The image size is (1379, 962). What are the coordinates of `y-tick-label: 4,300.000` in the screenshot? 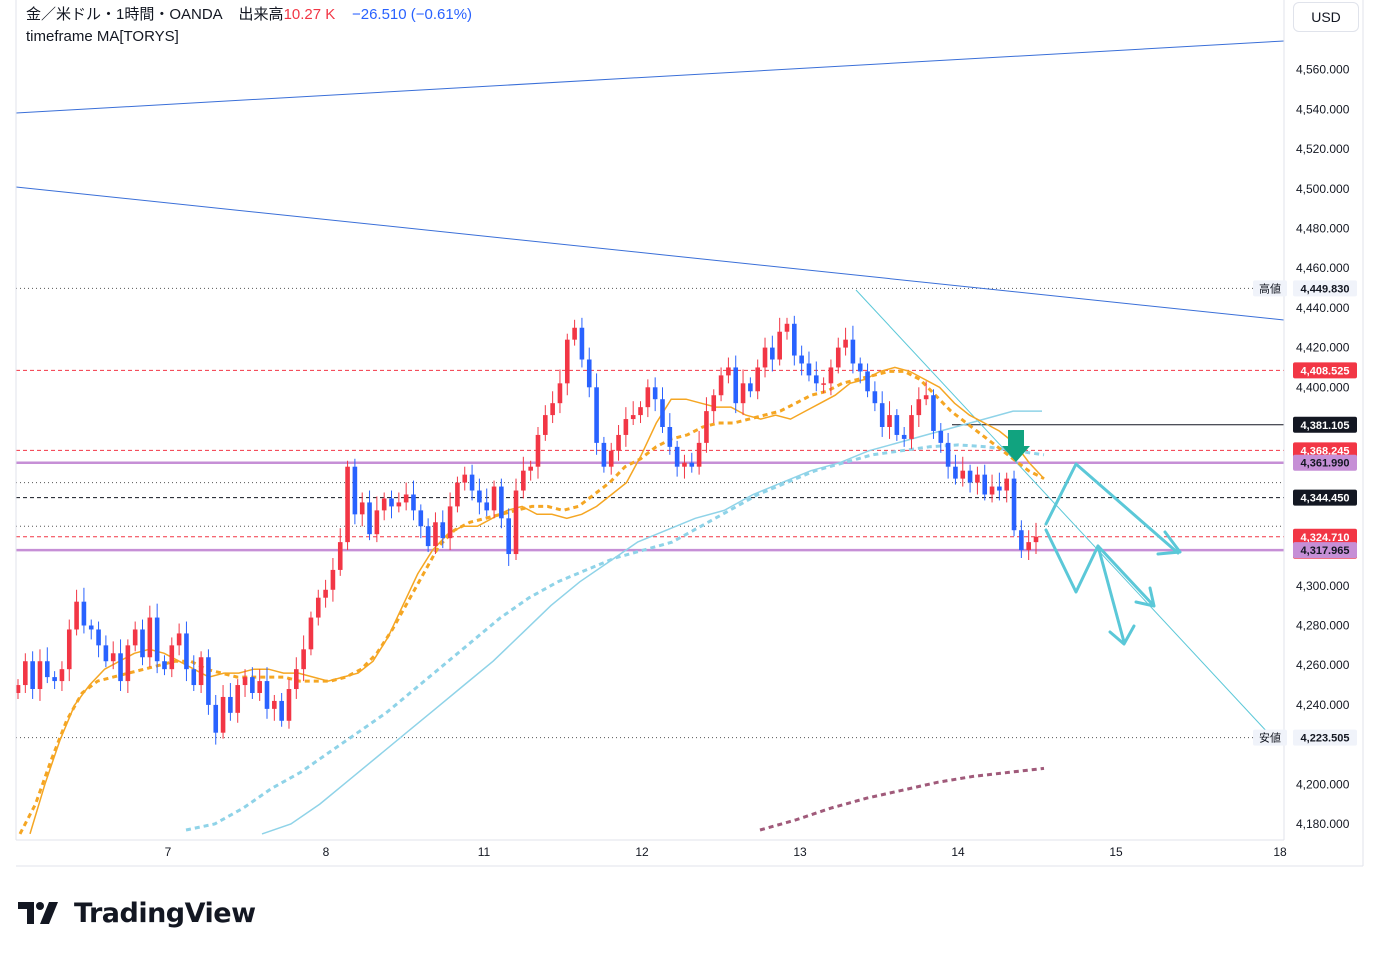 It's located at (1323, 586).